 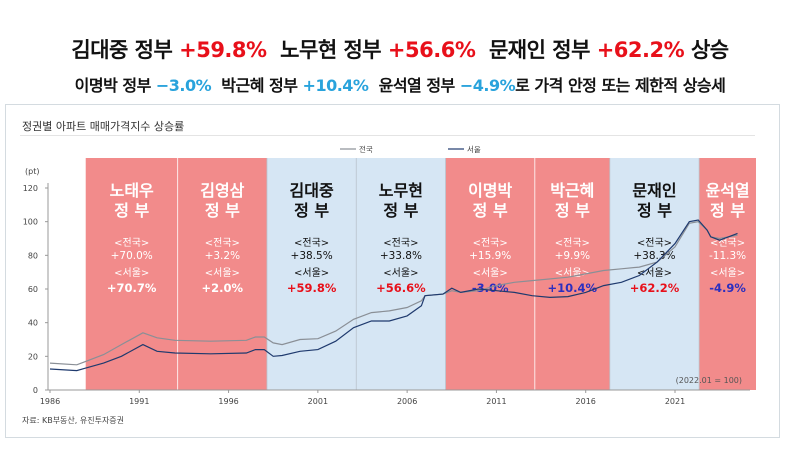 What do you see at coordinates (222, 256) in the screenshot?
I see `national-change: +3.2%` at bounding box center [222, 256].